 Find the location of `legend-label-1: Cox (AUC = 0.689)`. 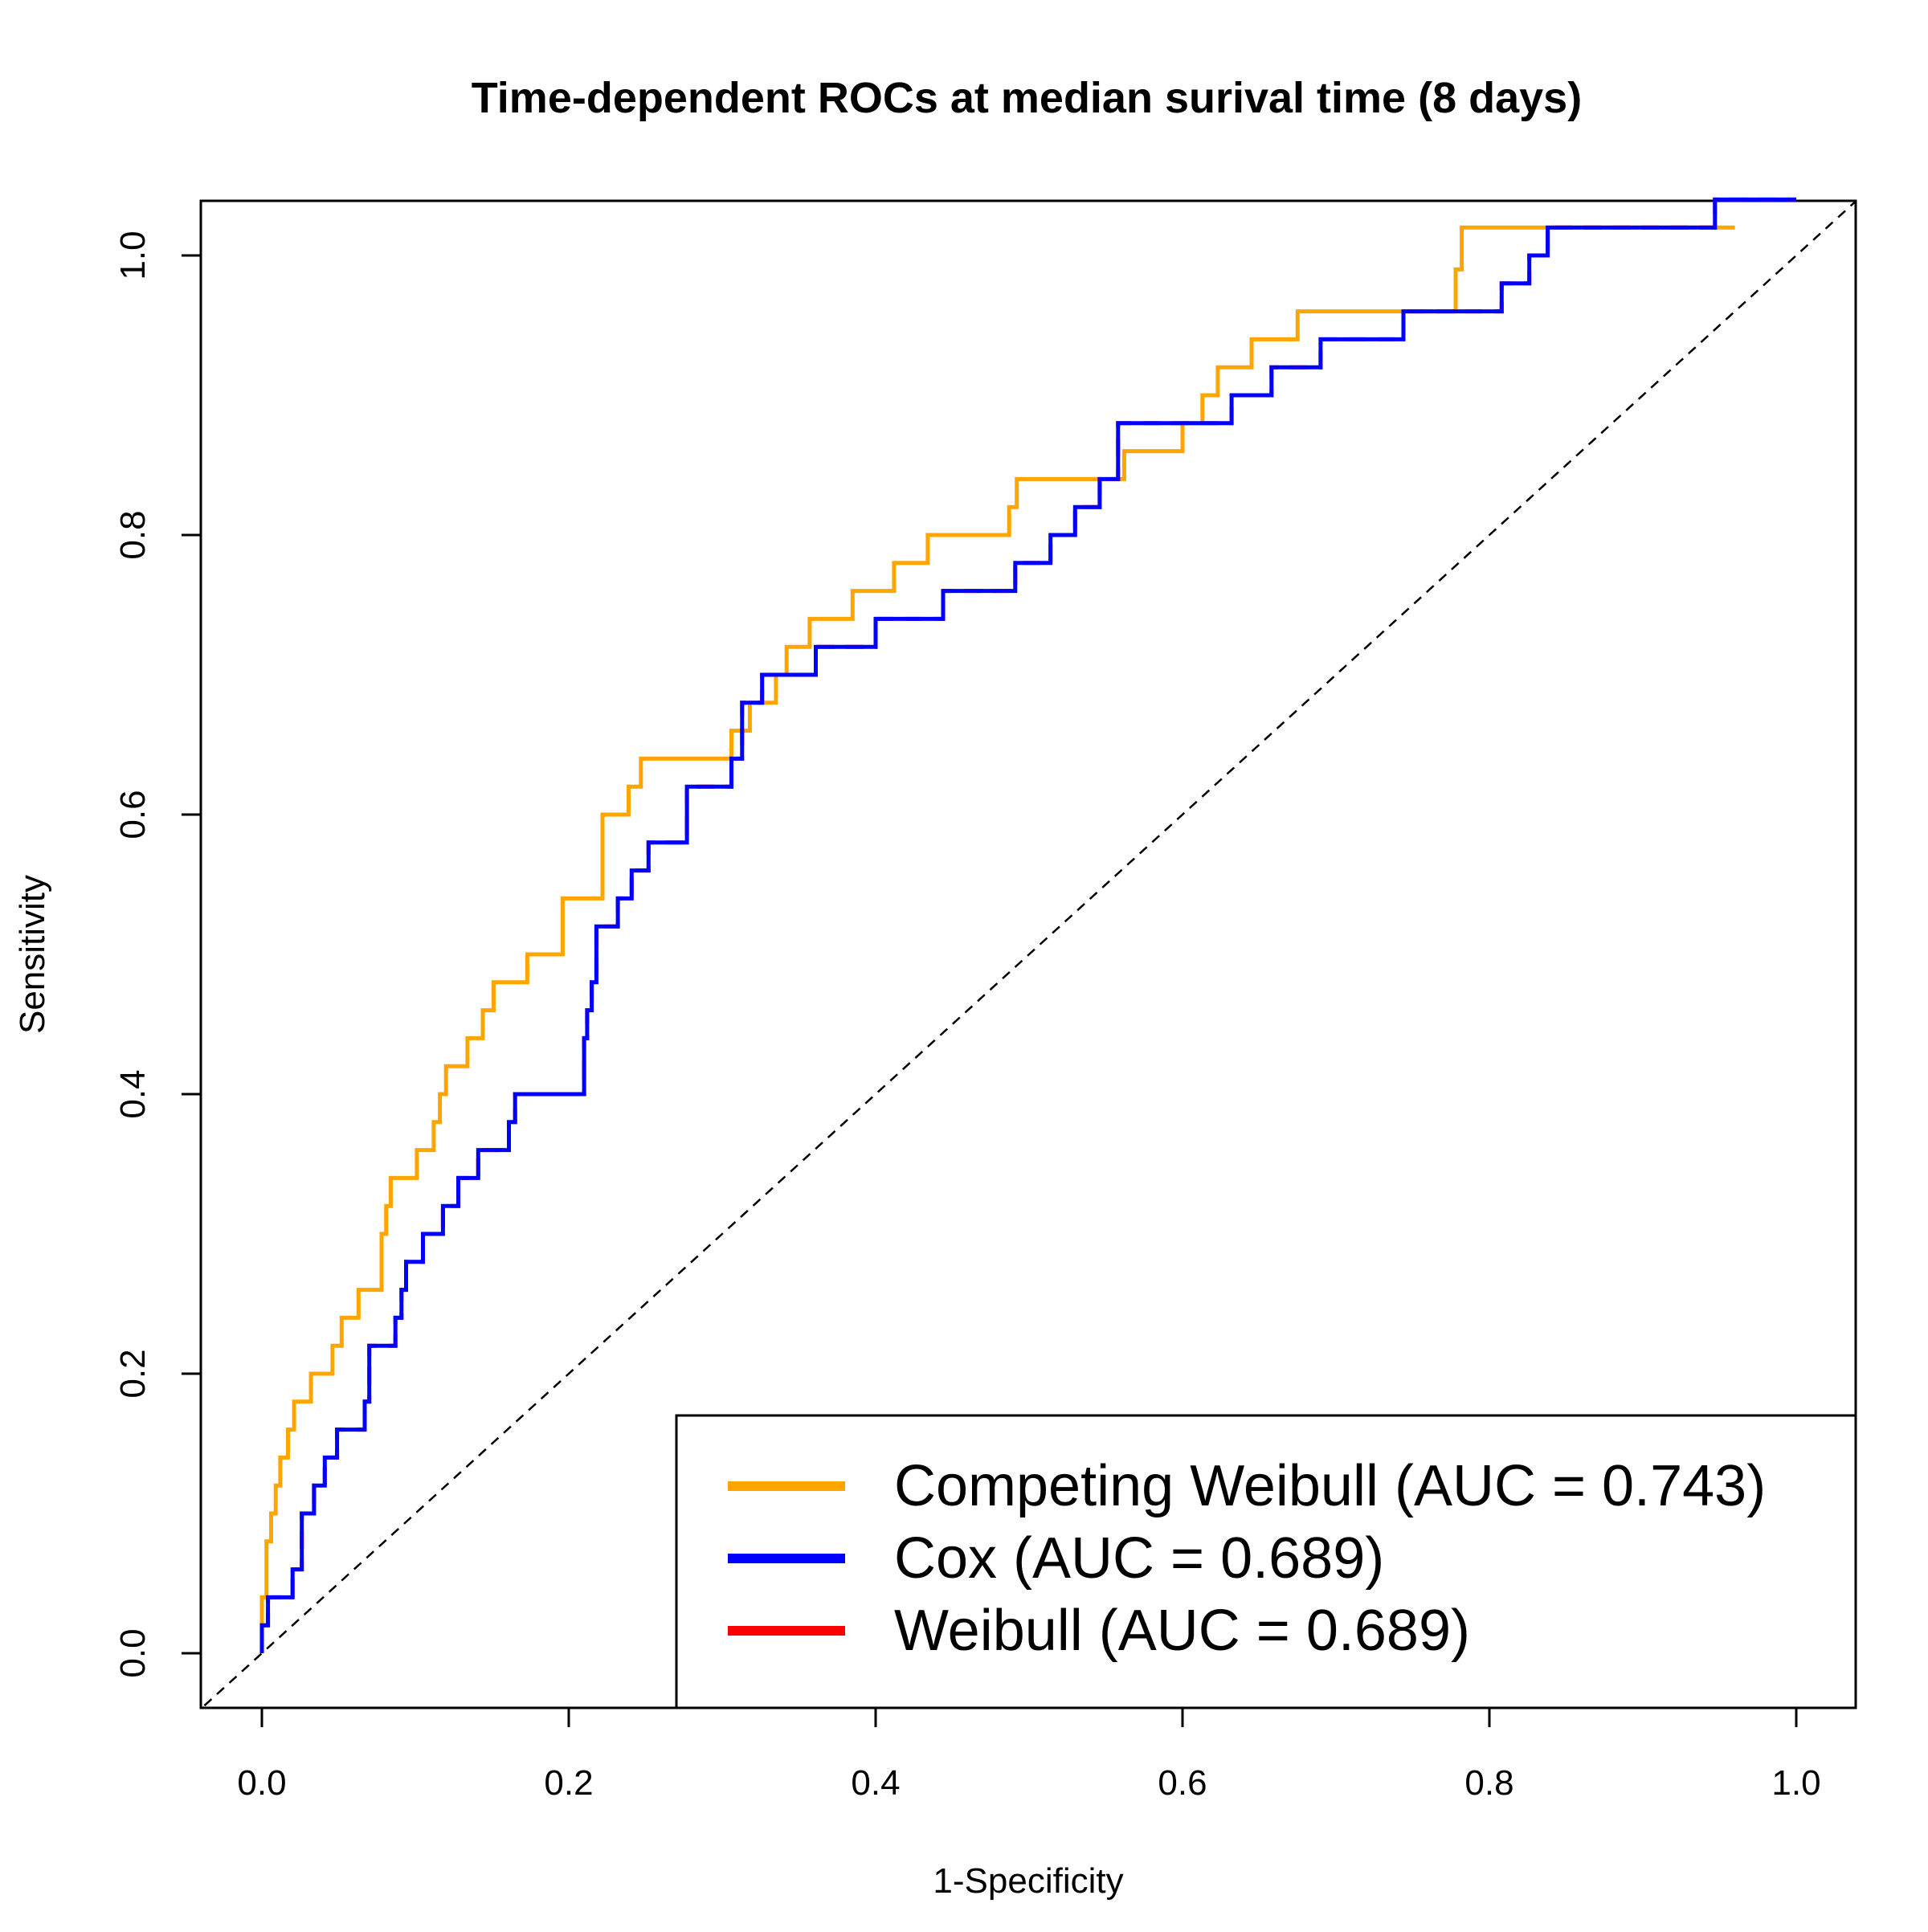

legend-label-1: Cox (AUC = 0.689) is located at coordinates (1139, 1559).